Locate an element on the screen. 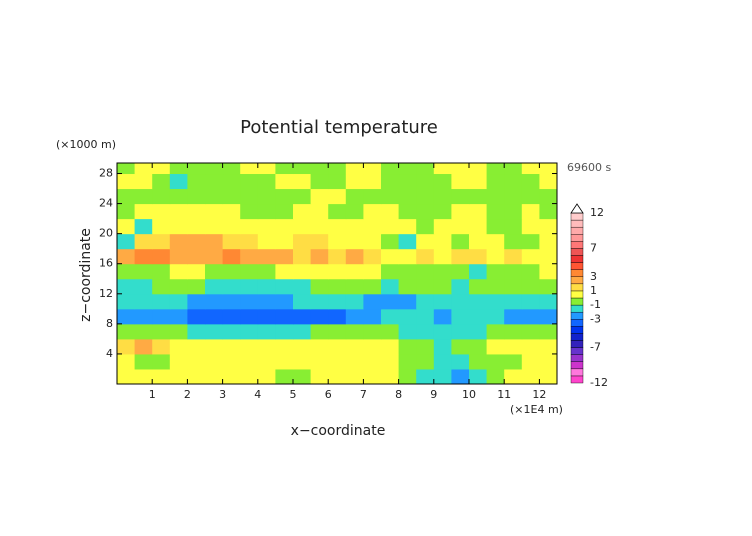 The image size is (752, 536). colorbar-label: -3 is located at coordinates (595, 318).